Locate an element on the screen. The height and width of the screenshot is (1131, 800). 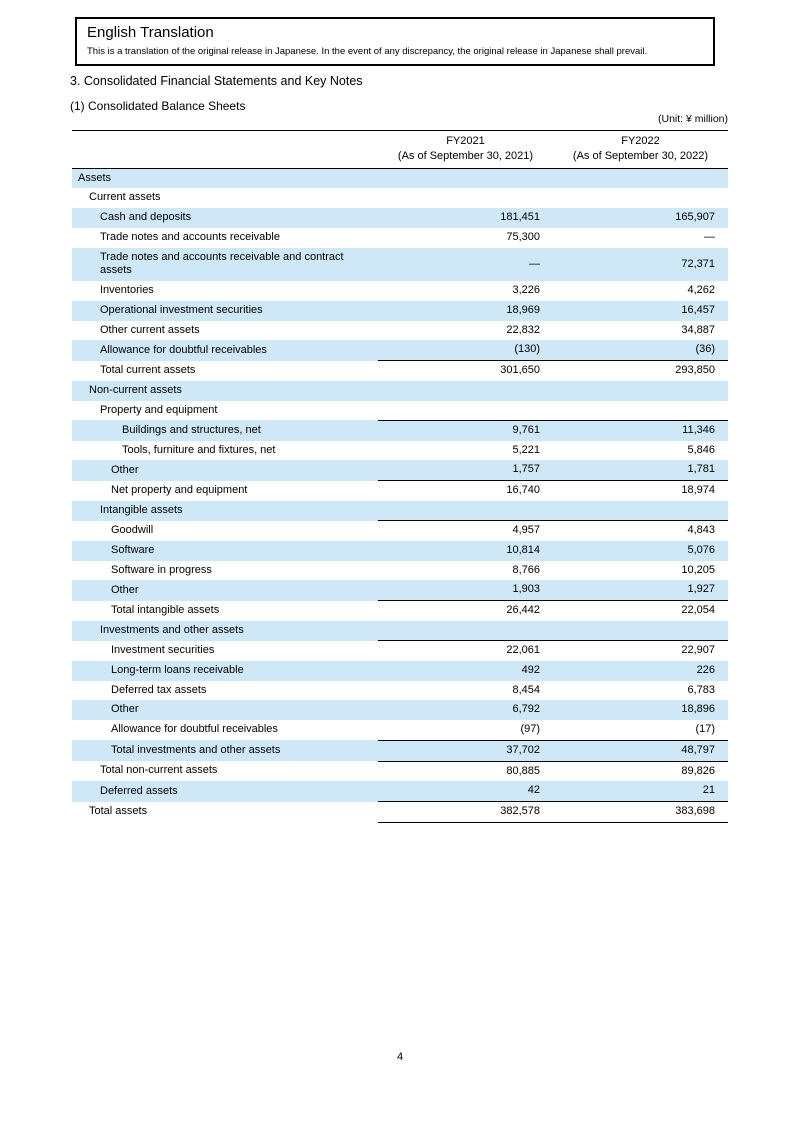
row-value-fy2021: 26,442 is located at coordinates (465, 610).